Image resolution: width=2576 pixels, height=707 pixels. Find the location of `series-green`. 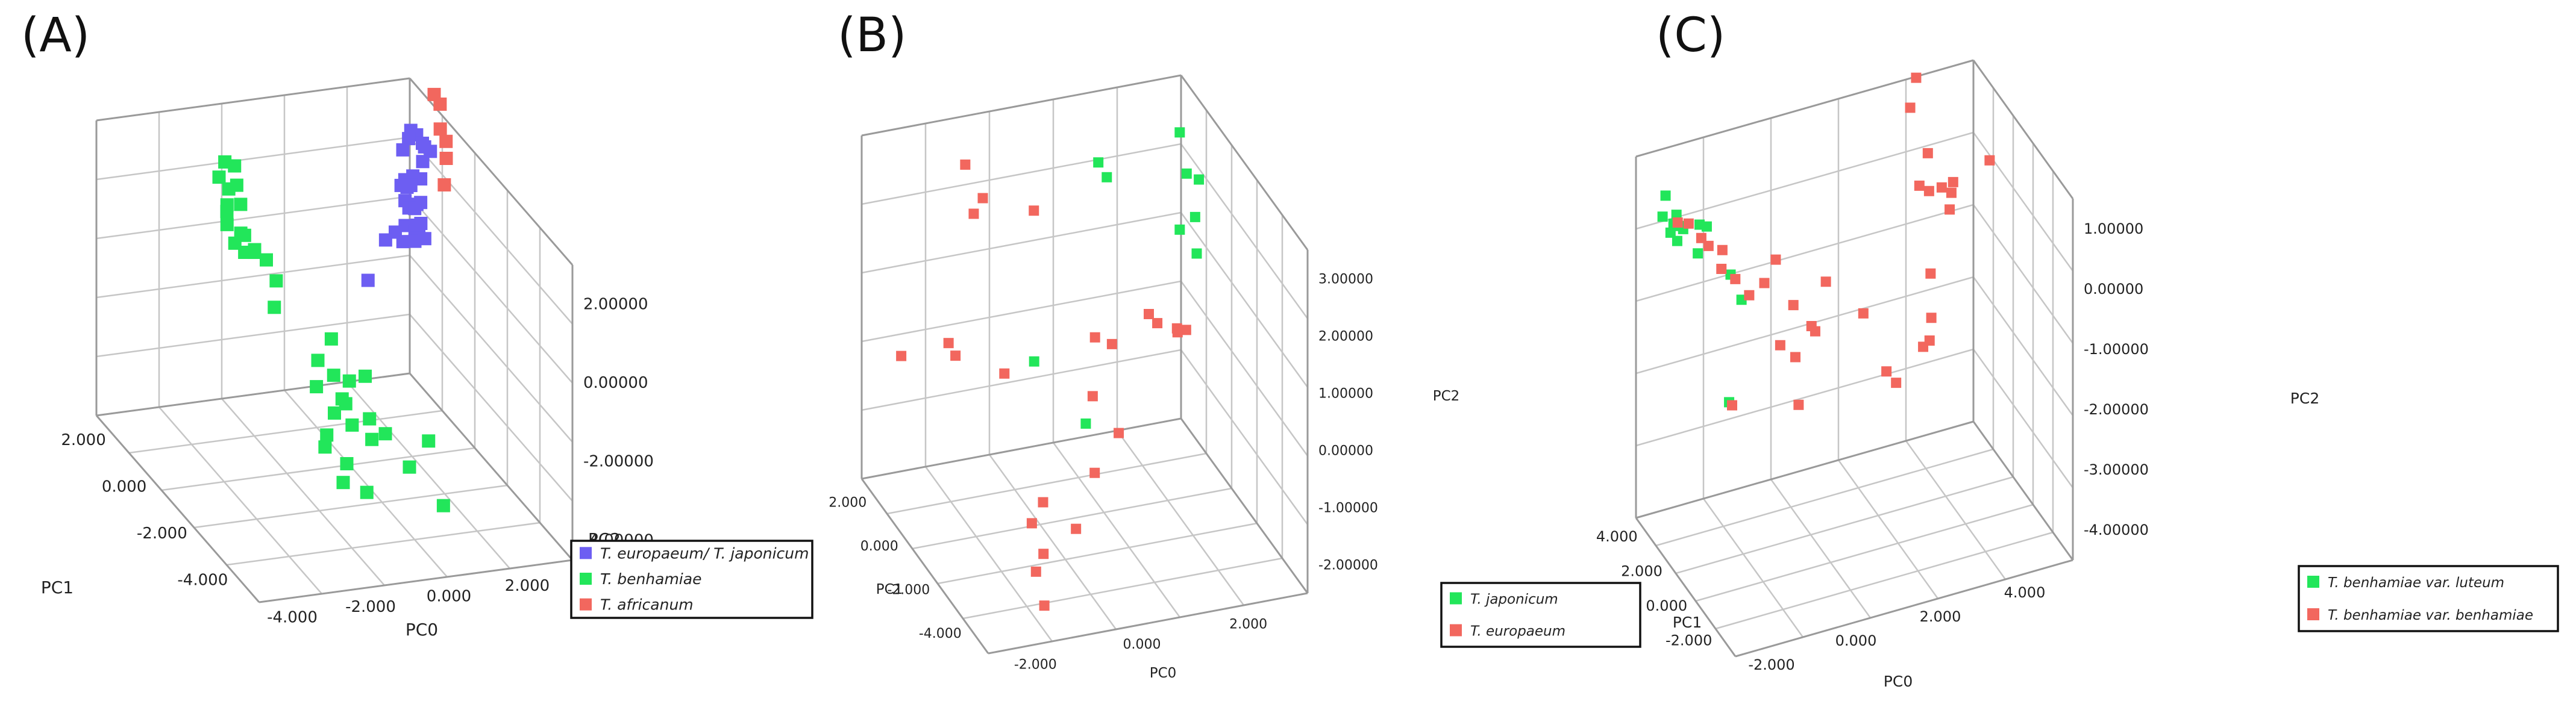

series-green is located at coordinates (331, 333).